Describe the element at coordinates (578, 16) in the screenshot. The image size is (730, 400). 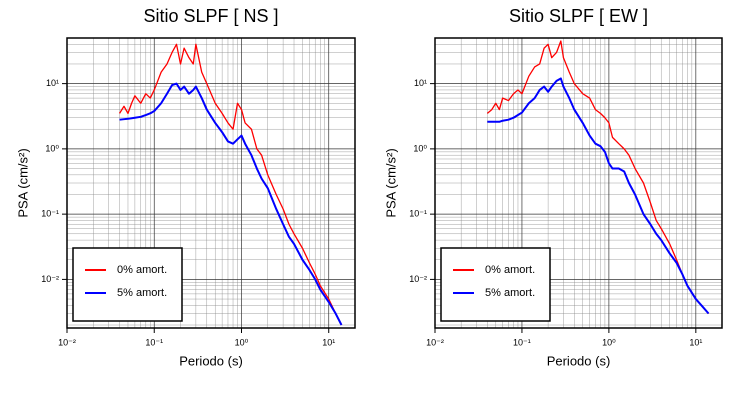
I see `chart-title: Sitio SLPF [ EW ]` at that location.